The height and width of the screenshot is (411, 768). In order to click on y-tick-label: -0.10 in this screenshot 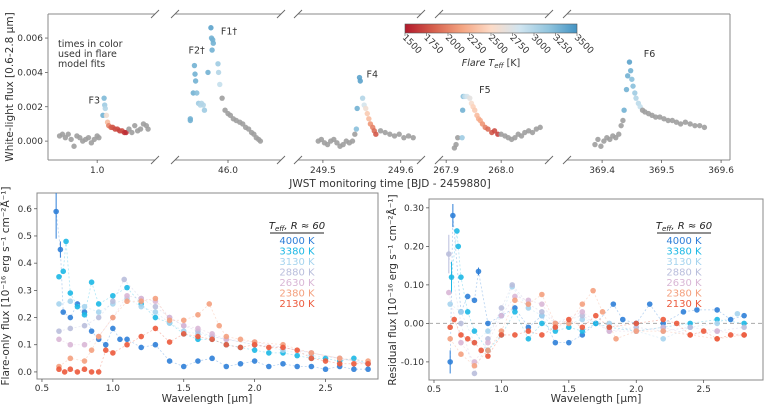, I will do `click(413, 363)`.